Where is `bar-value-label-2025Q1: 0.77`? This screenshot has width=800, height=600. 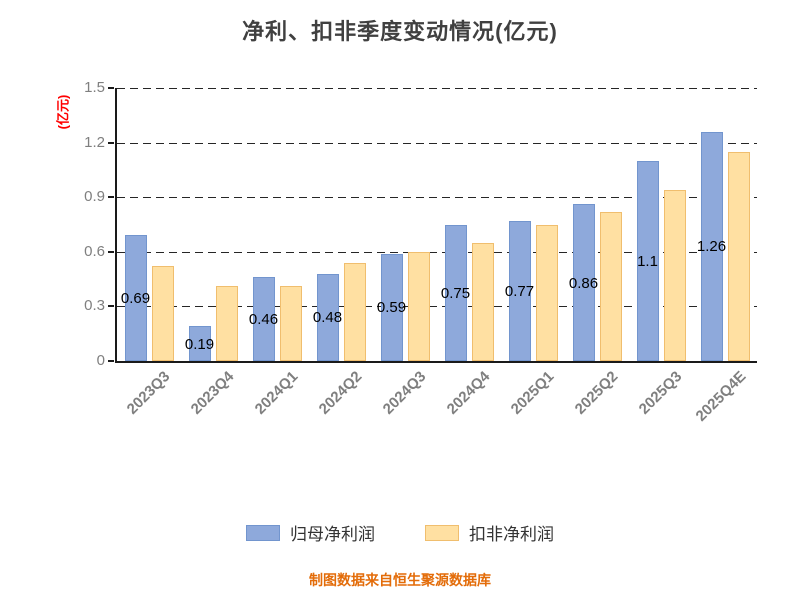 bar-value-label-2025Q1: 0.77 is located at coordinates (519, 291).